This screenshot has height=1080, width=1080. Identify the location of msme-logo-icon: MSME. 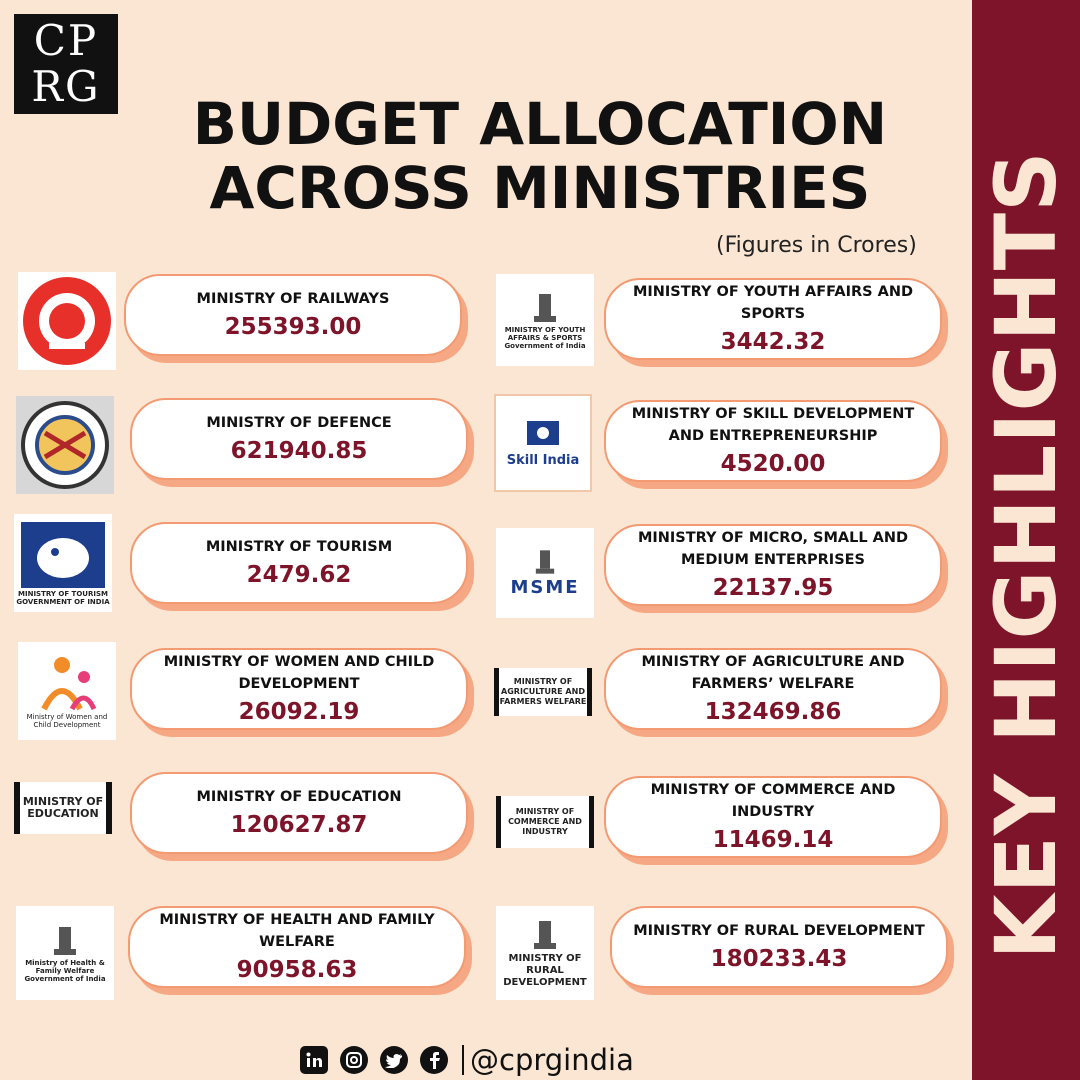
(545, 573).